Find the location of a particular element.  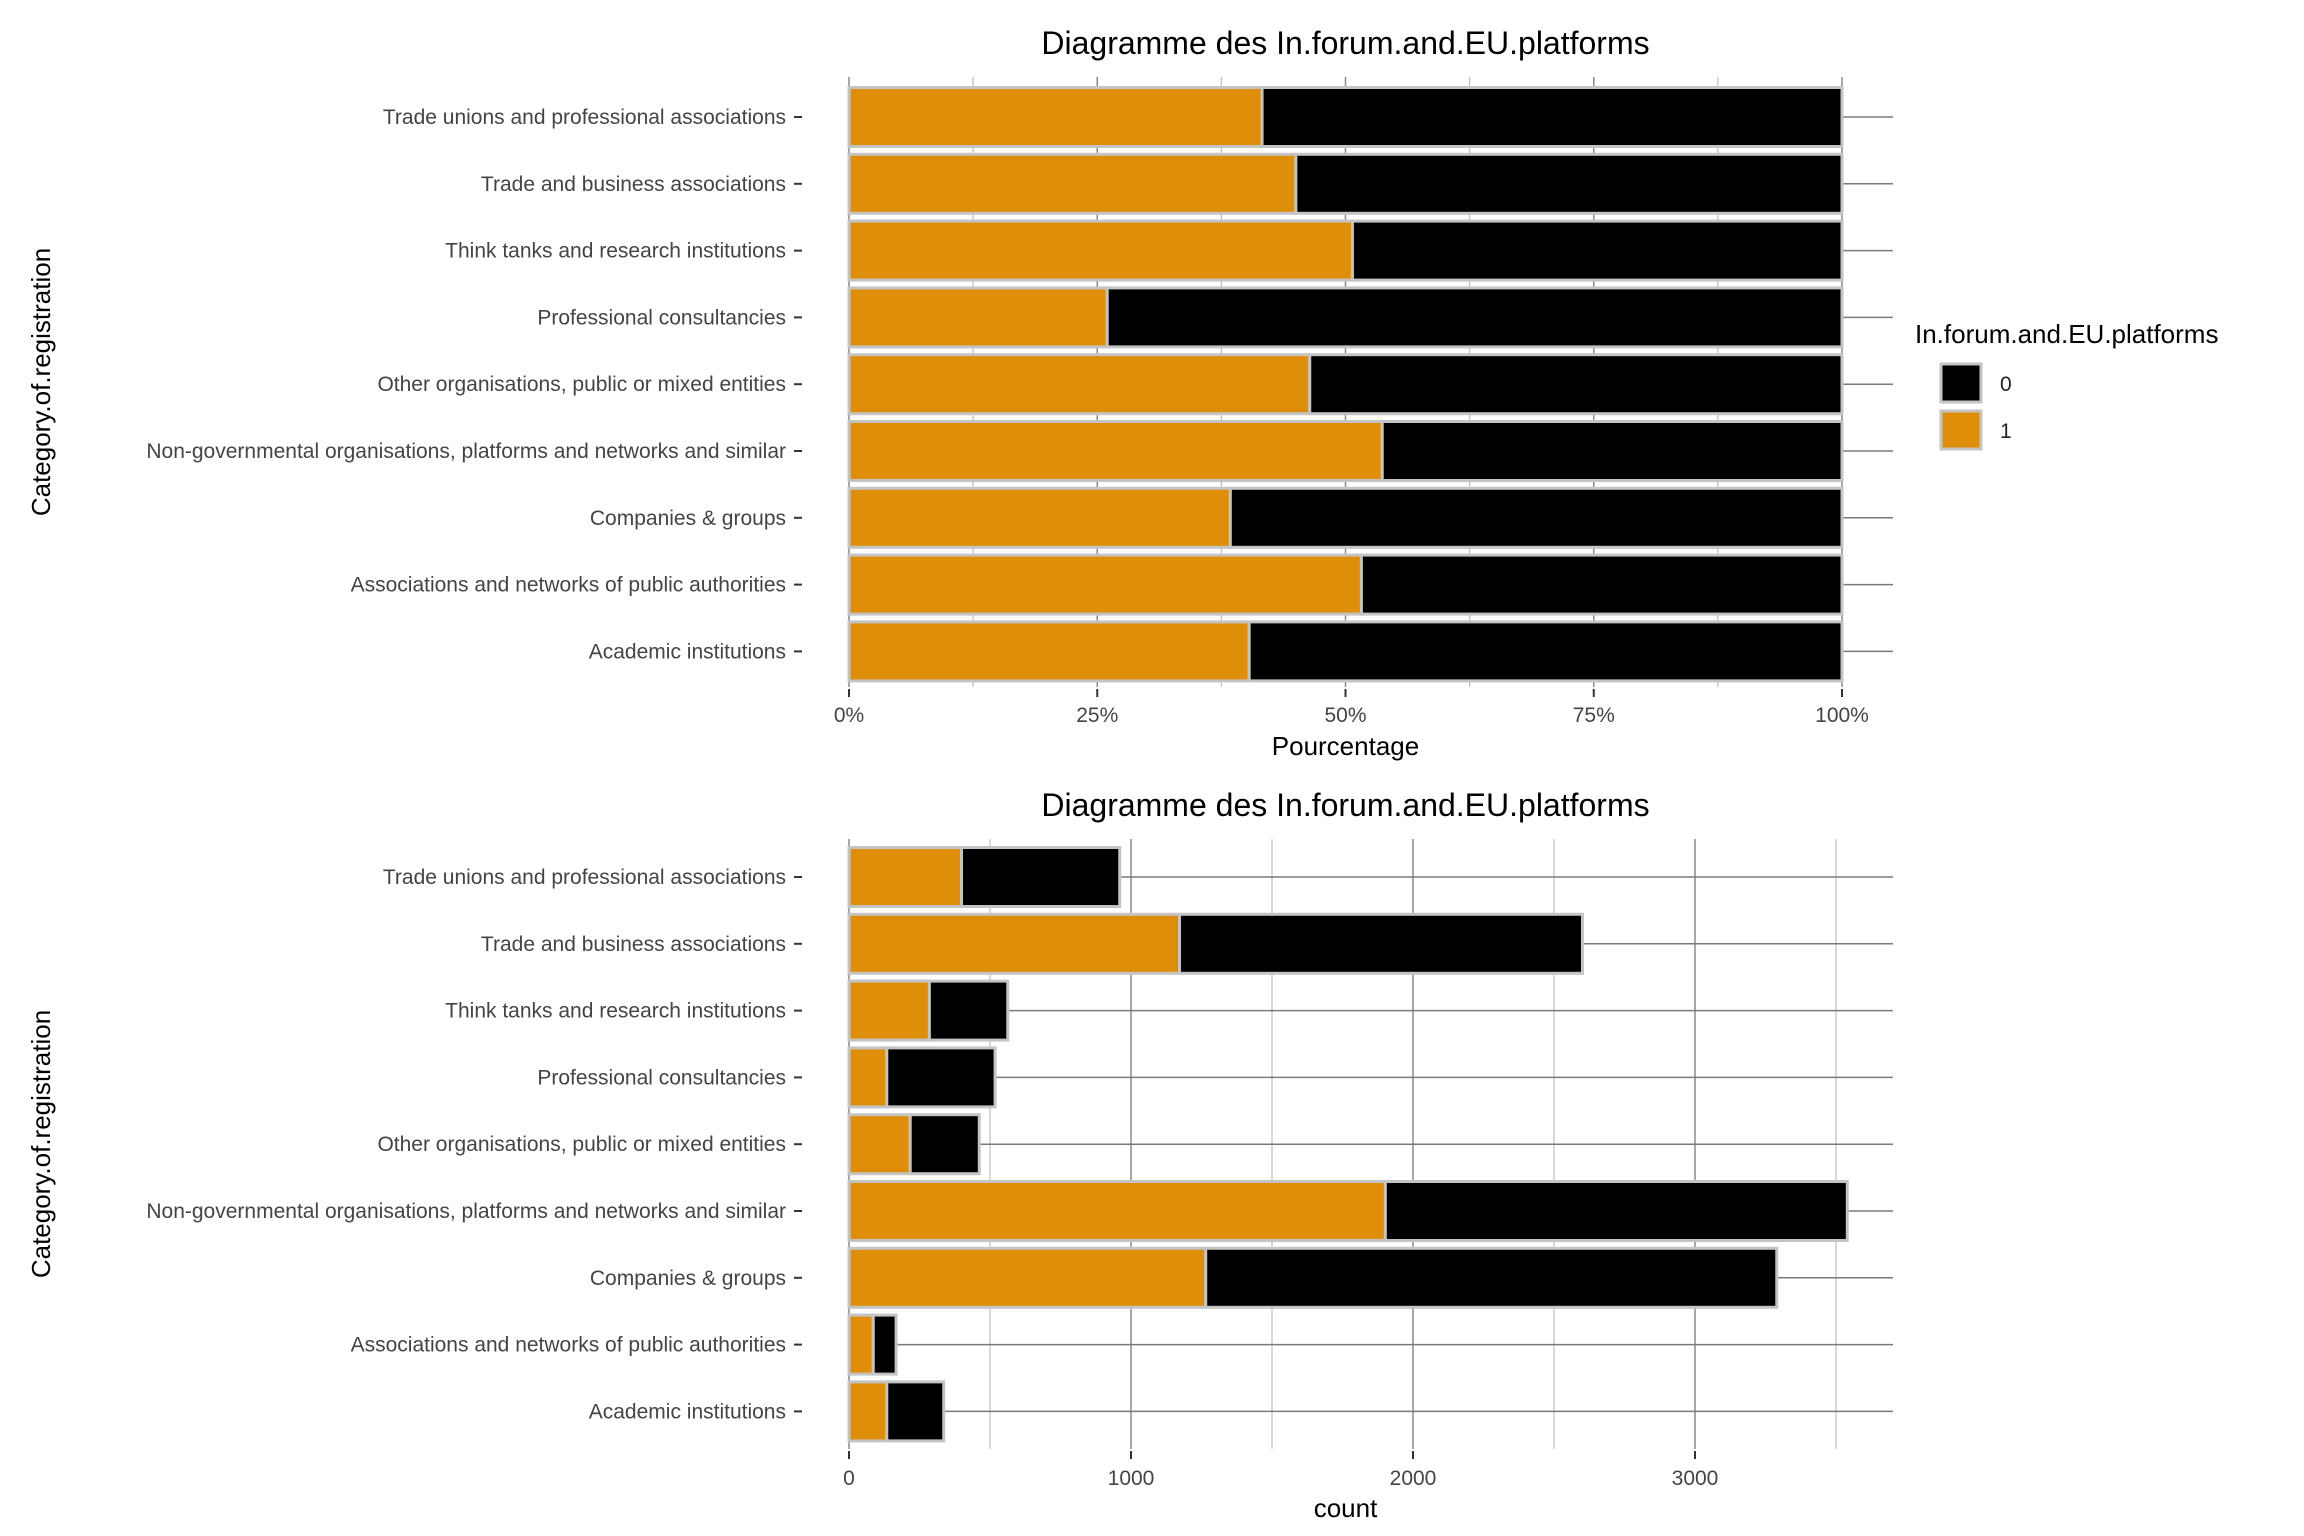

x-tick-label: 2000 is located at coordinates (1413, 1478).